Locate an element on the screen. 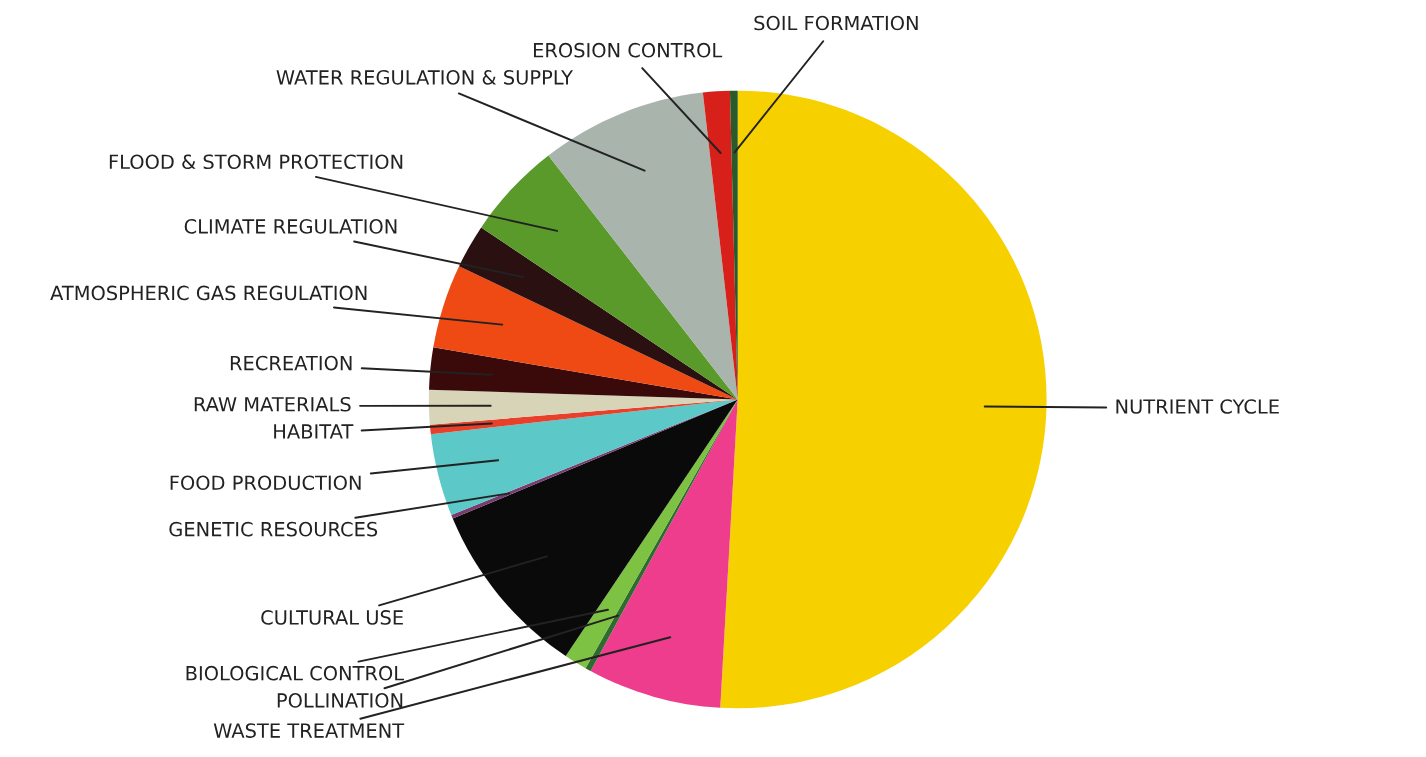  slice-label: FLOOD & STORM PROTECTION is located at coordinates (256, 162).